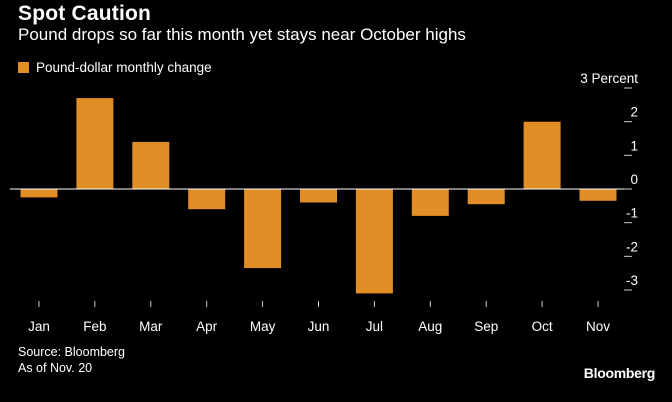 The image size is (672, 402). Describe the element at coordinates (124, 67) in the screenshot. I see `legend-label: Pound-dollar monthly change` at that location.